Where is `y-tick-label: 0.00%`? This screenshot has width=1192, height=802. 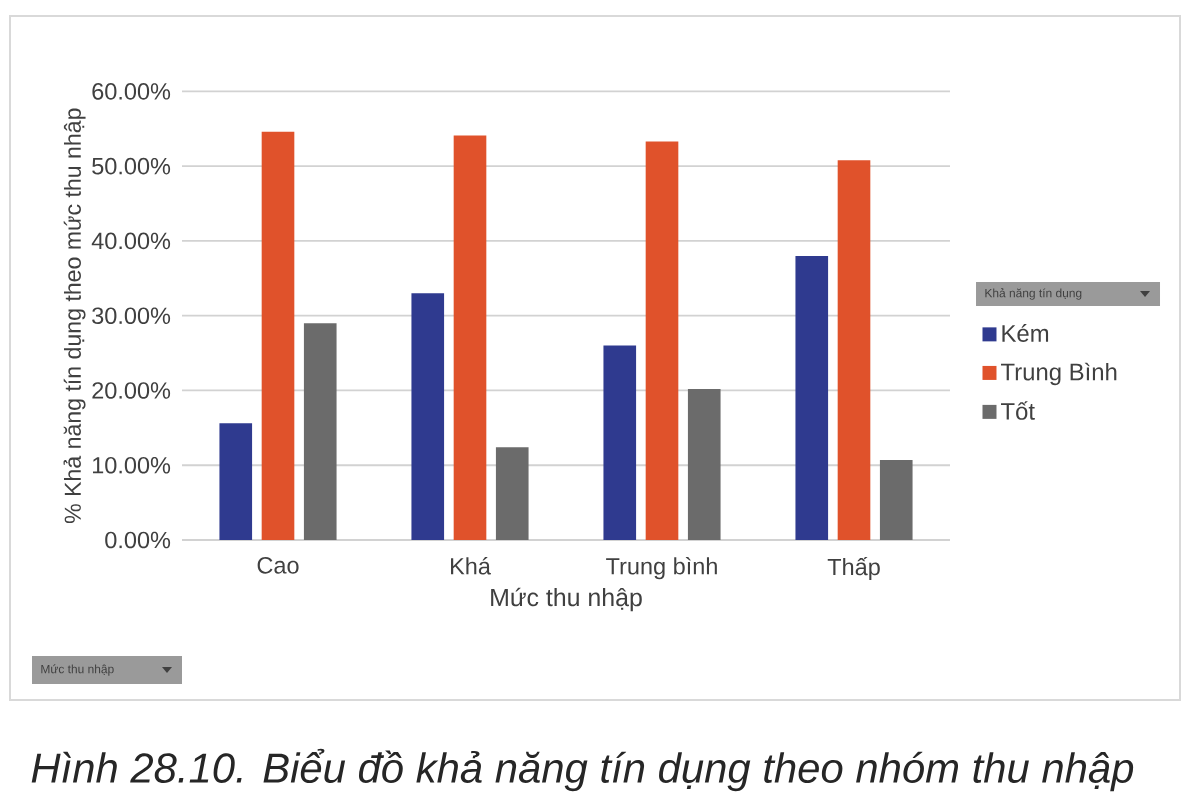
y-tick-label: 0.00% is located at coordinates (138, 540).